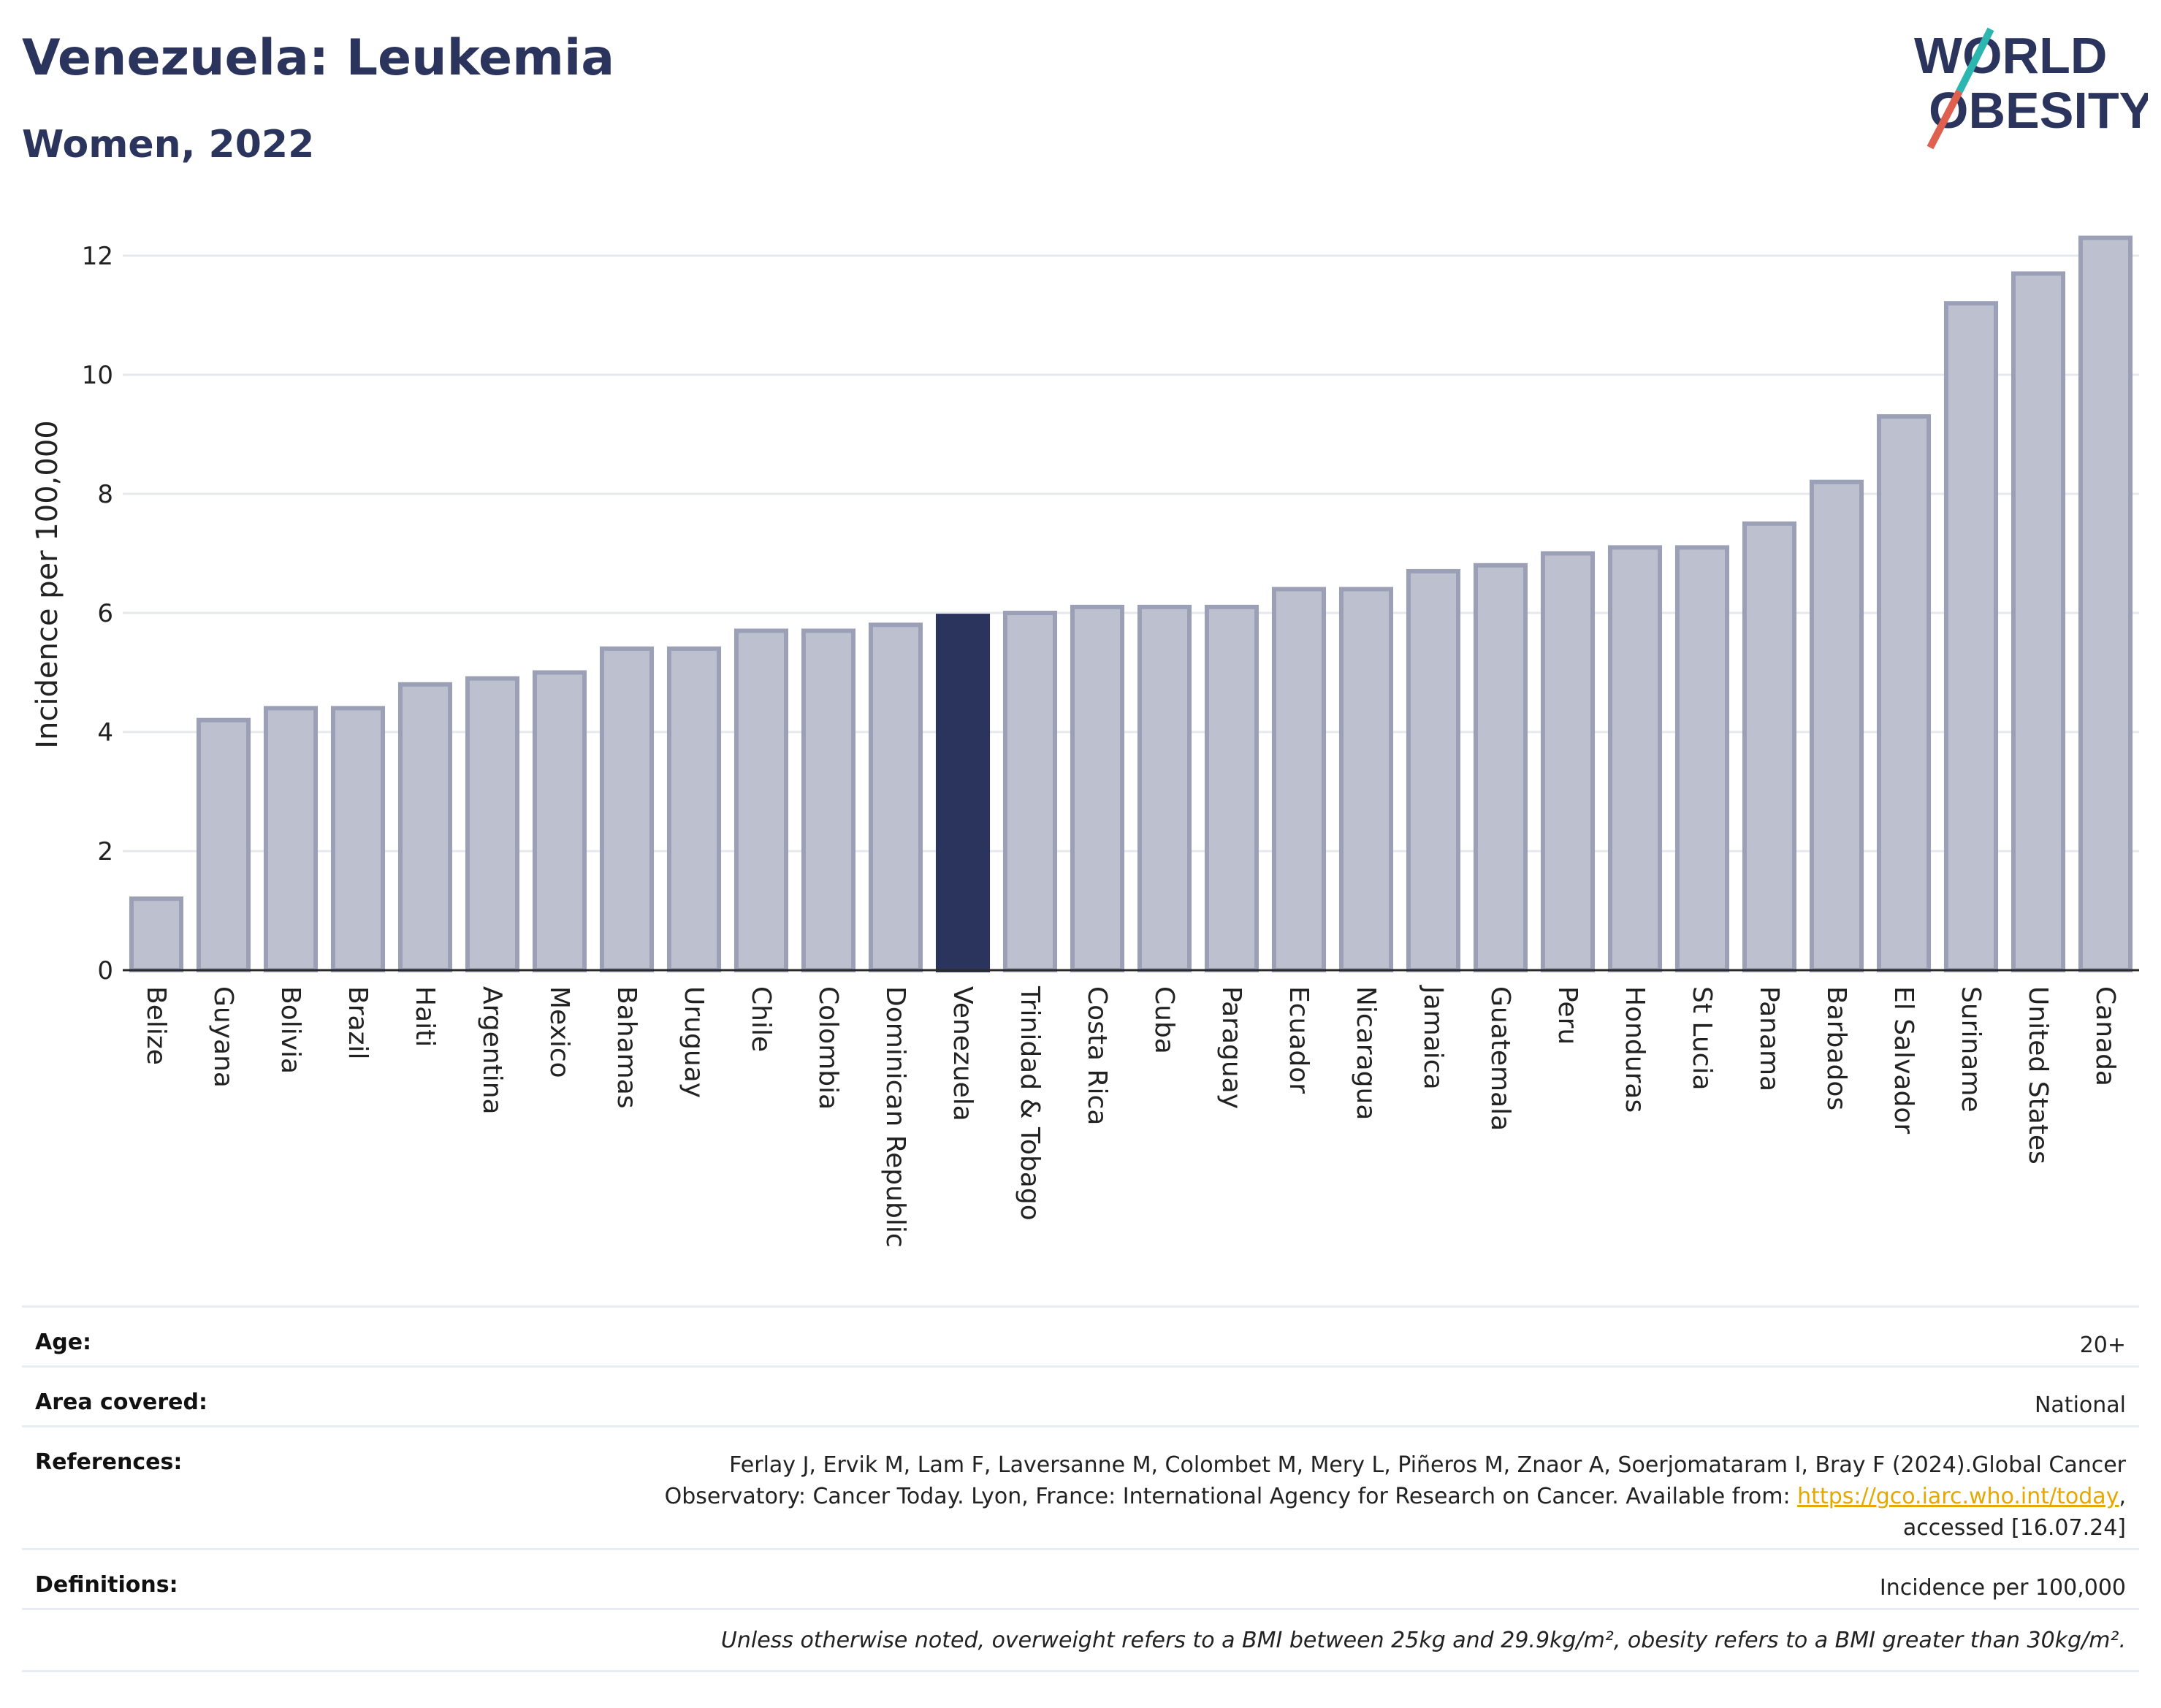 The width and height of the screenshot is (2161, 1708). What do you see at coordinates (895, 1117) in the screenshot?
I see `x-tick-label: Dominican Republic` at bounding box center [895, 1117].